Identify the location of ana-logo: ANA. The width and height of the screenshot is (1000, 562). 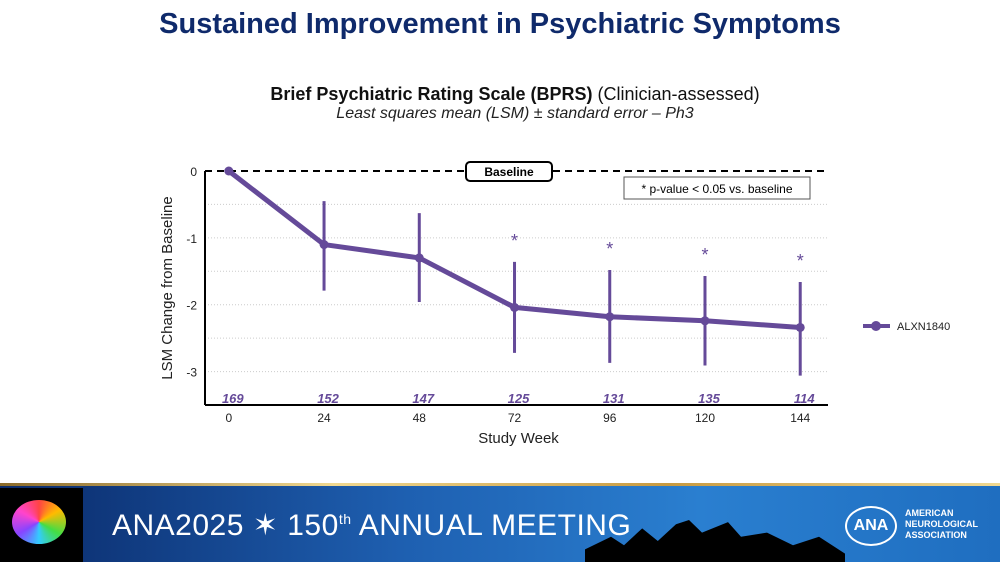
(871, 526).